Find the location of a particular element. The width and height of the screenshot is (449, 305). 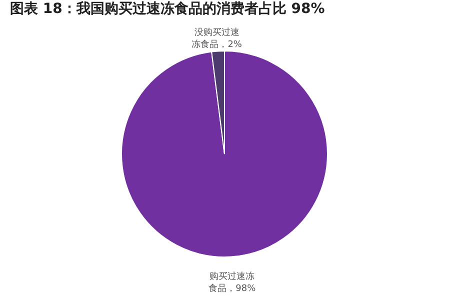

slice-label: 没购买过速冻食品，2% is located at coordinates (217, 38).